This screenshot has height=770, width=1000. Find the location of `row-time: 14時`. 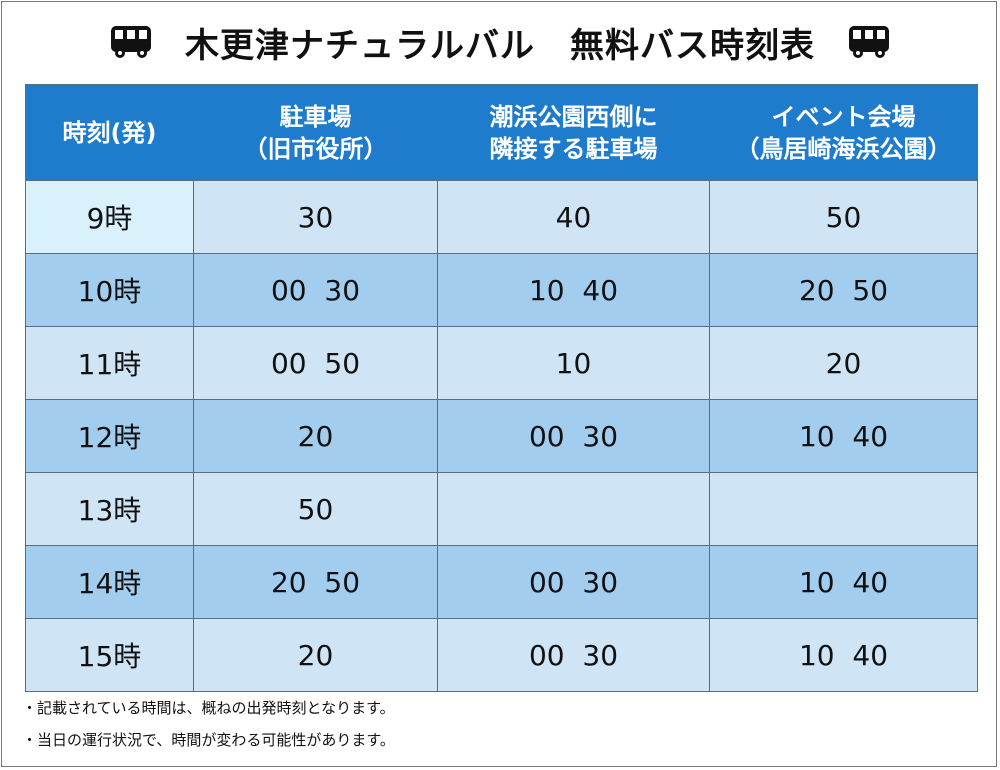

row-time: 14時 is located at coordinates (109, 582).